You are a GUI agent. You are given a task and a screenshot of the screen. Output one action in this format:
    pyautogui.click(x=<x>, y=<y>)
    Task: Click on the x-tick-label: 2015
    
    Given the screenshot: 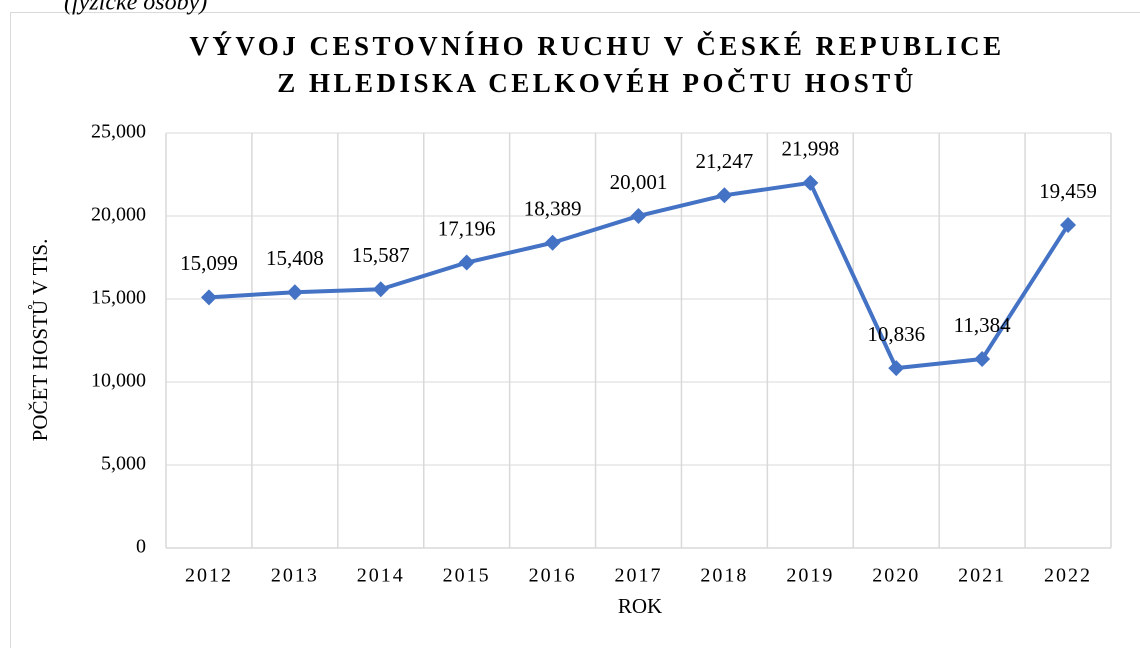 What is the action you would take?
    pyautogui.click(x=467, y=576)
    